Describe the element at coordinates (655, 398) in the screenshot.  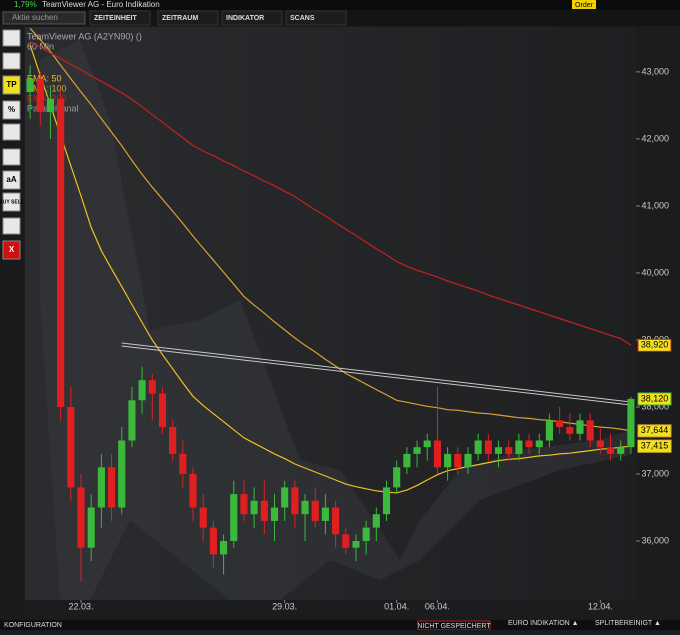
I see `price-marker-label: 38,120` at that location.